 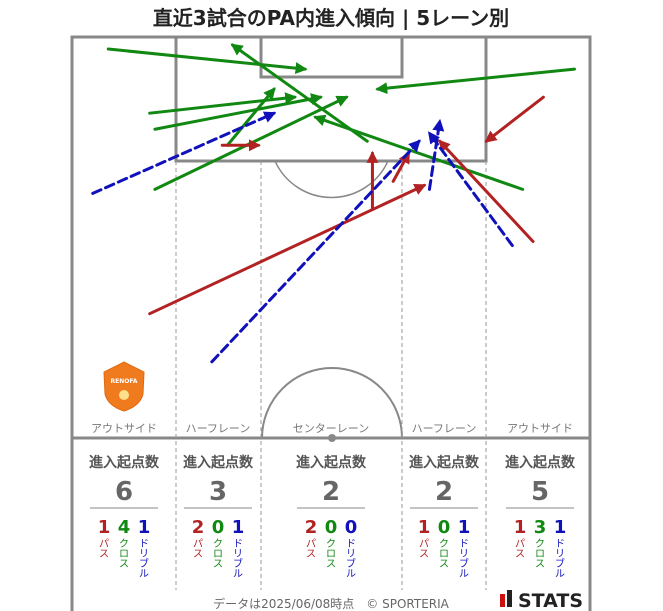 What do you see at coordinates (540, 492) in the screenshot?
I see `lane-stat-total: 5` at bounding box center [540, 492].